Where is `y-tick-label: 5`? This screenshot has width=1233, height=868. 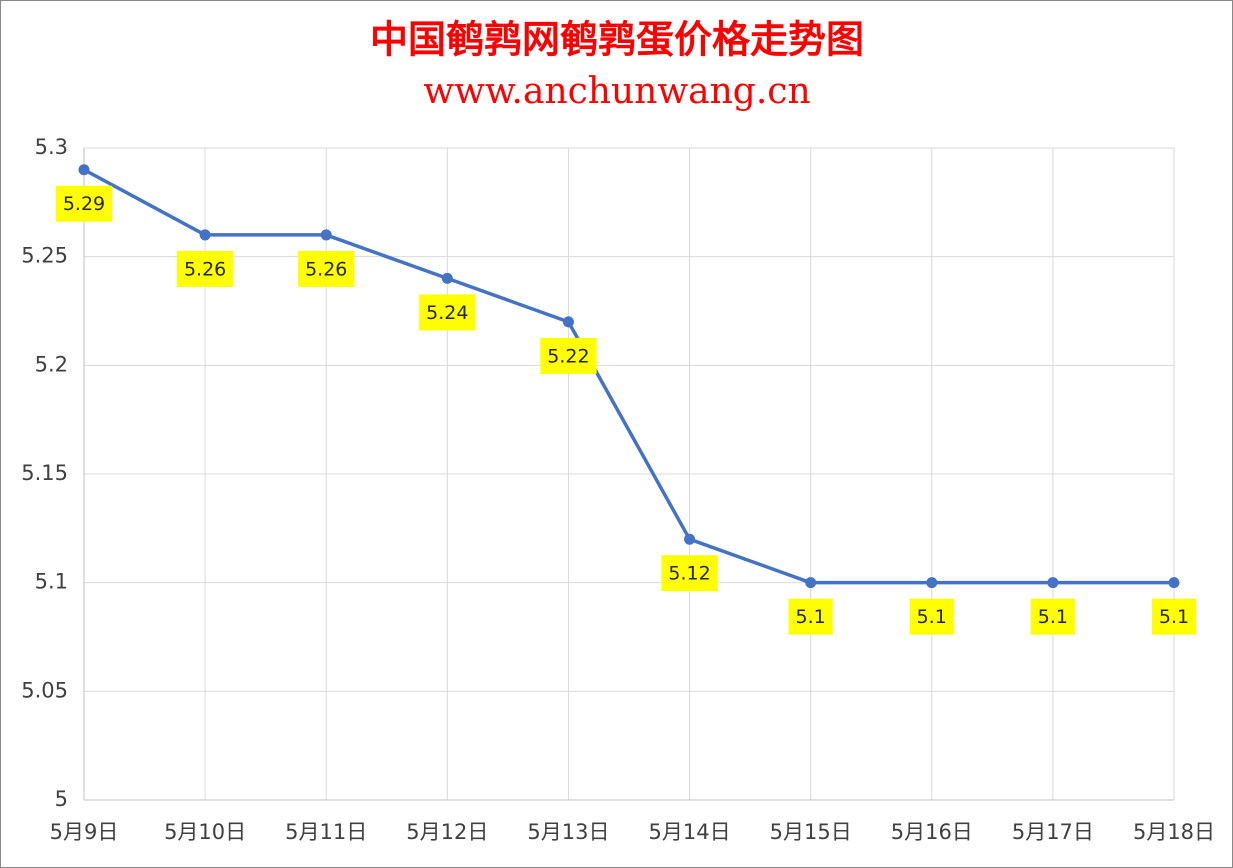 y-tick-label: 5 is located at coordinates (61, 799).